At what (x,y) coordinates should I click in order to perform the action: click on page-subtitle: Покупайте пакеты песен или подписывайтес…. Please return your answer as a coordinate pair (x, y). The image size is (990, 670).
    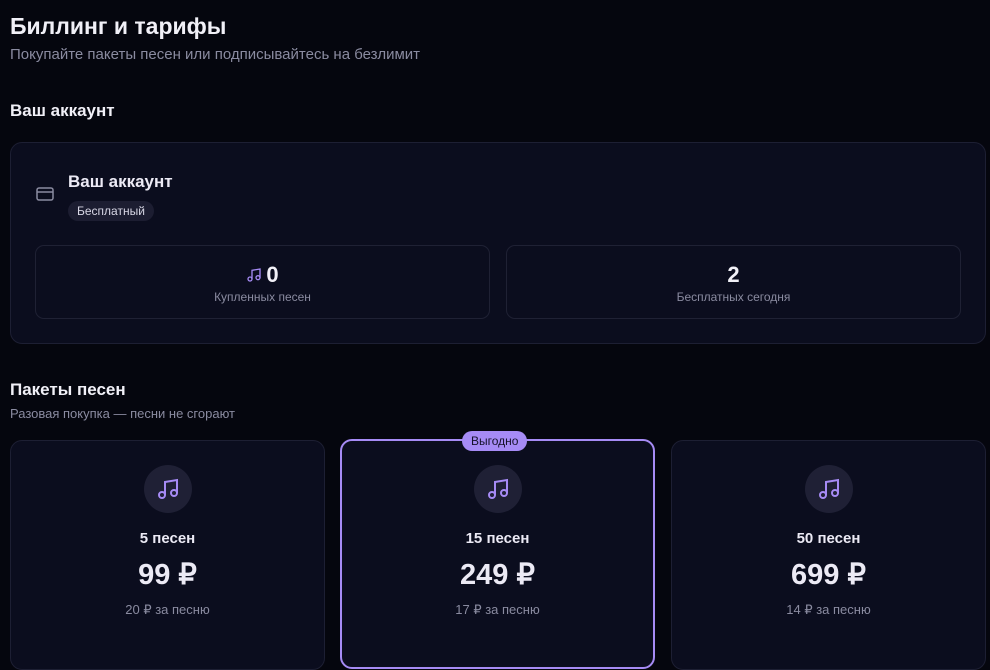
    Looking at the image, I should click on (215, 54).